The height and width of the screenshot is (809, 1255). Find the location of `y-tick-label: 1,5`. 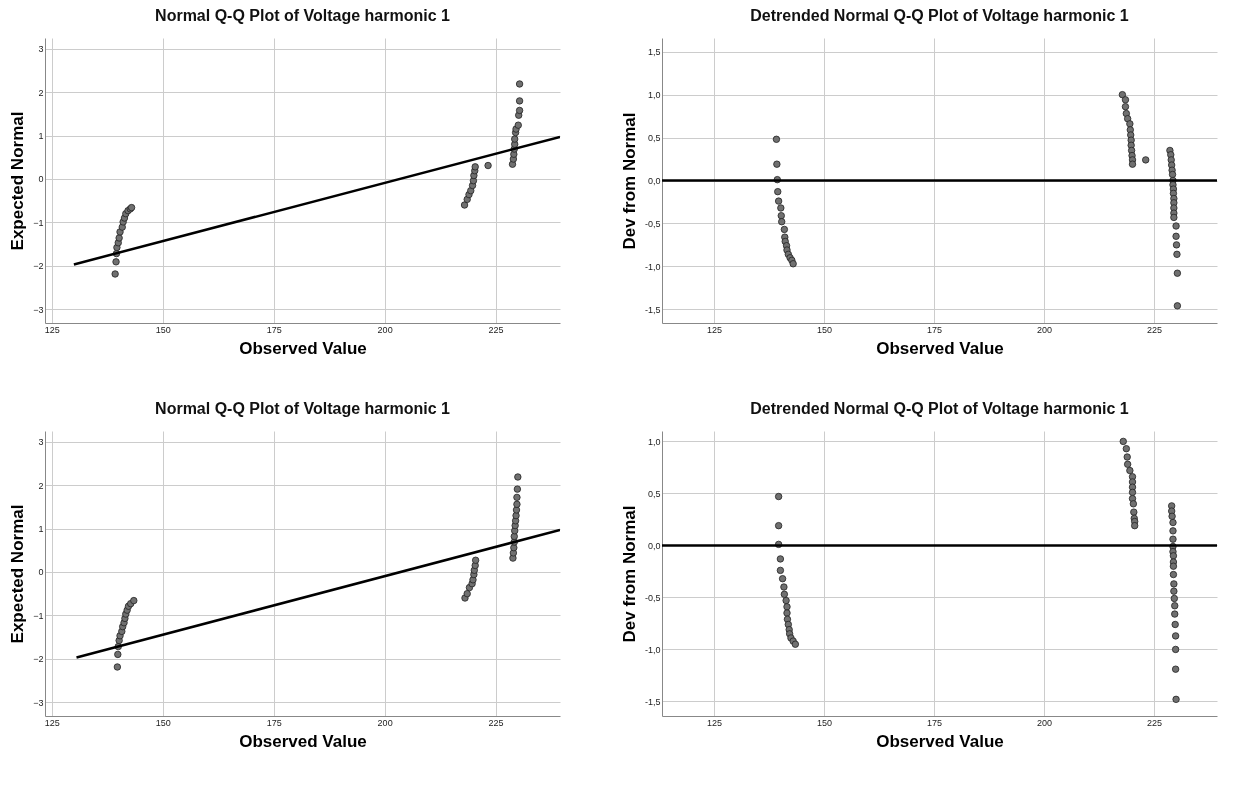

y-tick-label: 1,5 is located at coordinates (654, 52).